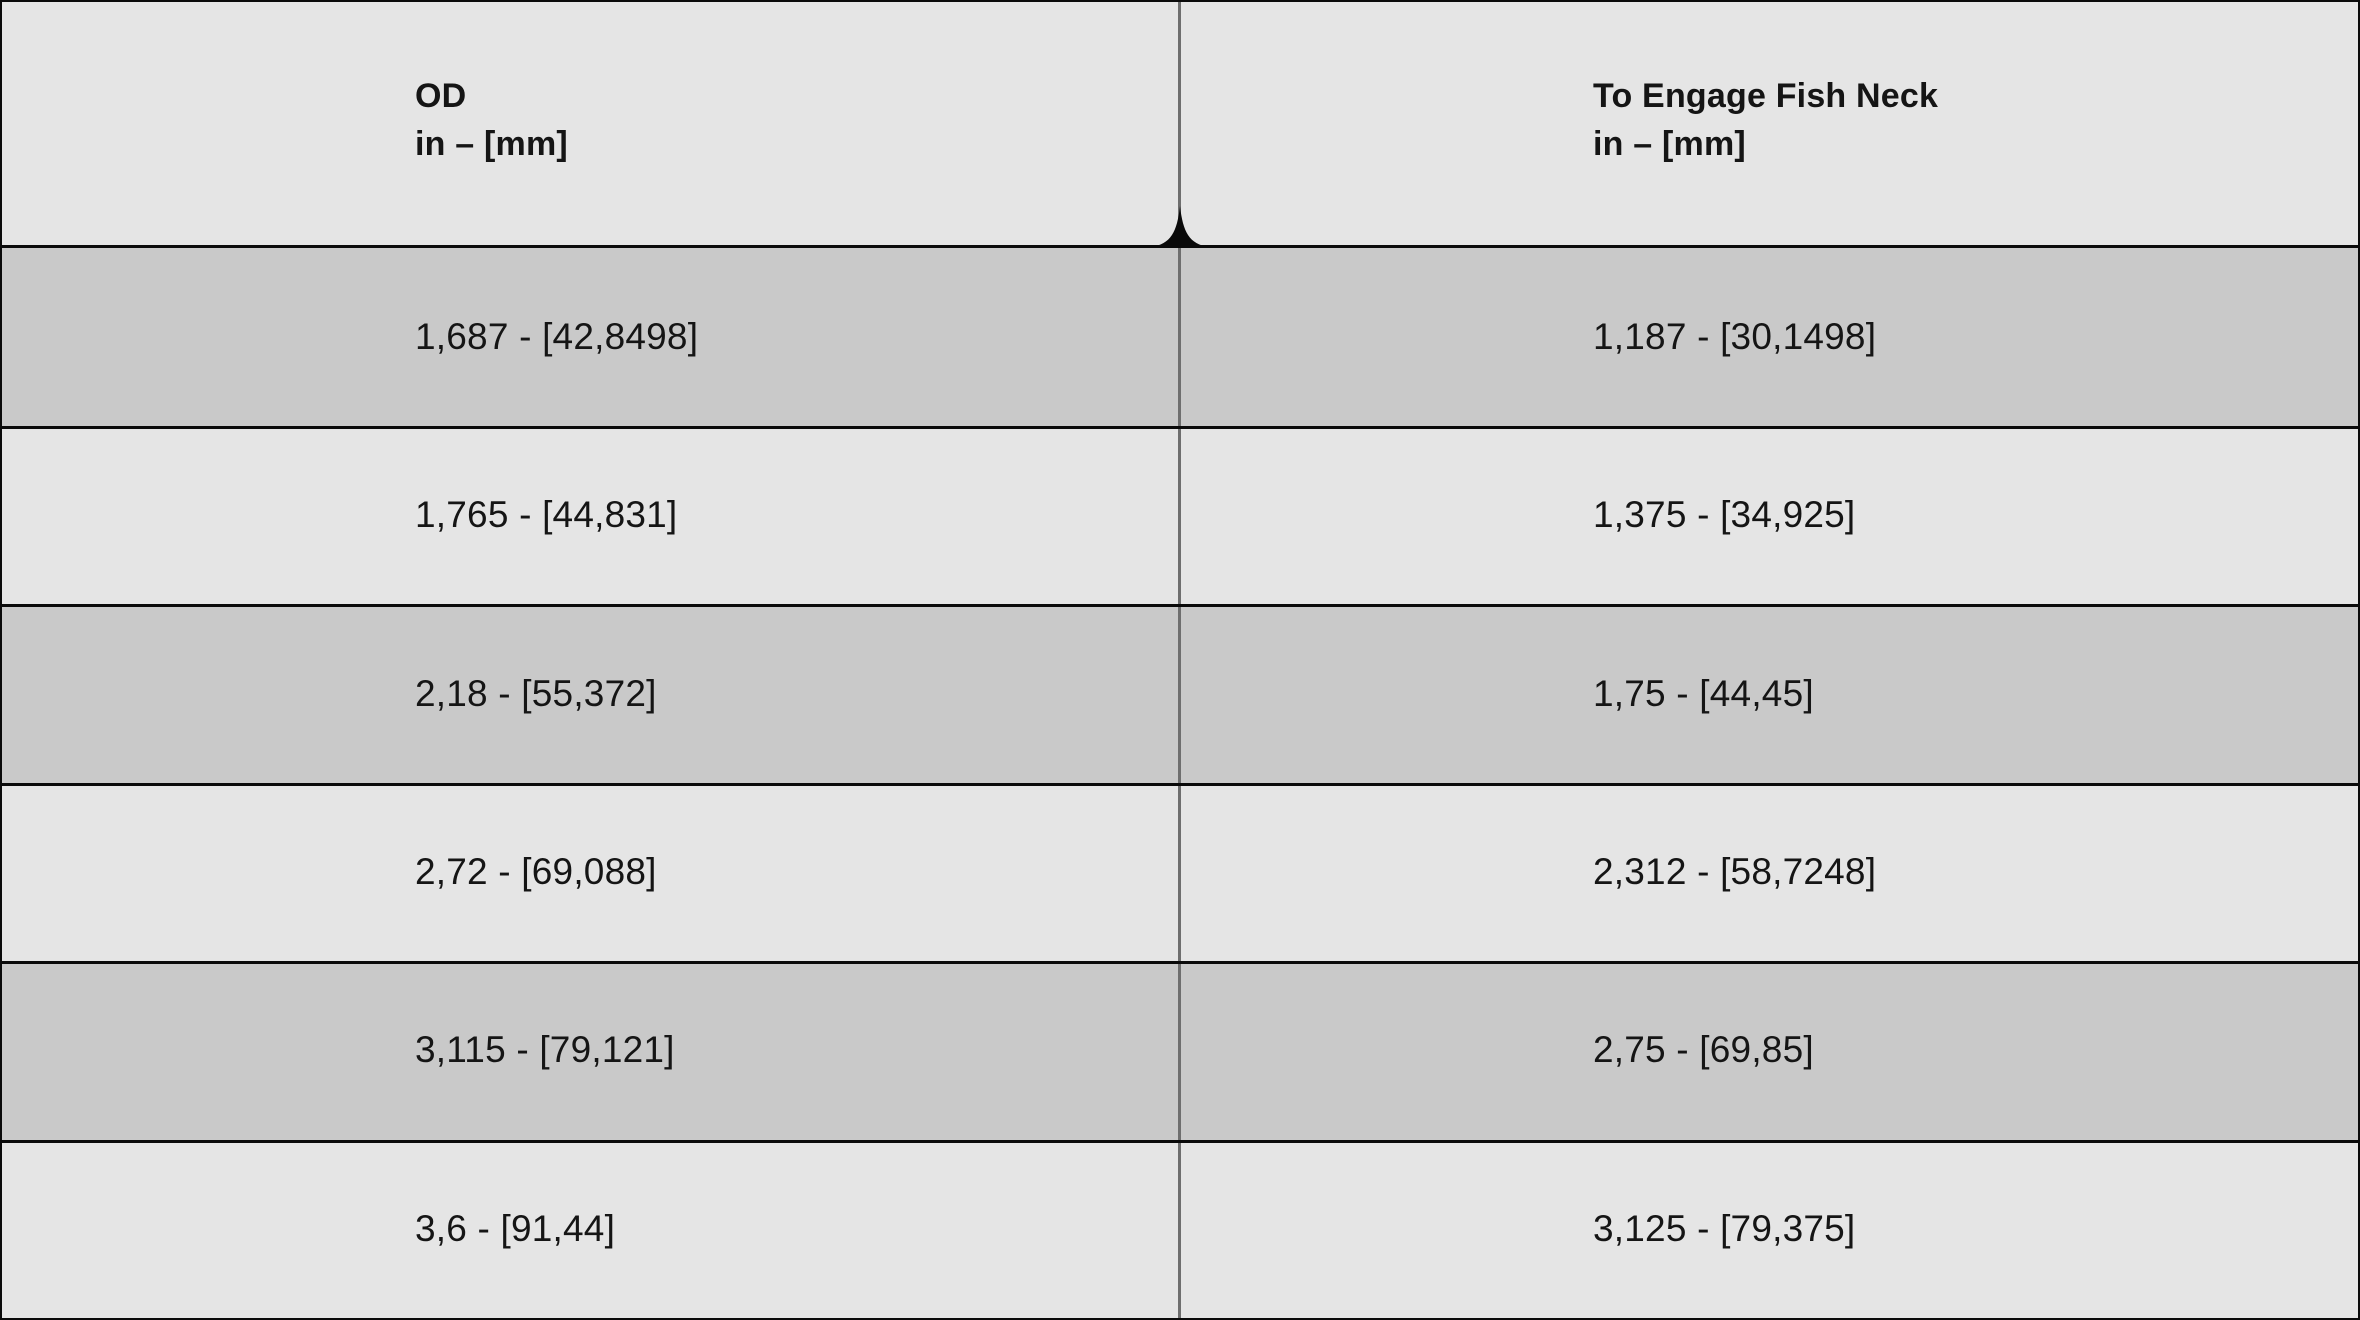 This screenshot has width=2360, height=1320. What do you see at coordinates (591, 123) in the screenshot?
I see `column-header-od: OD in – [mm]` at bounding box center [591, 123].